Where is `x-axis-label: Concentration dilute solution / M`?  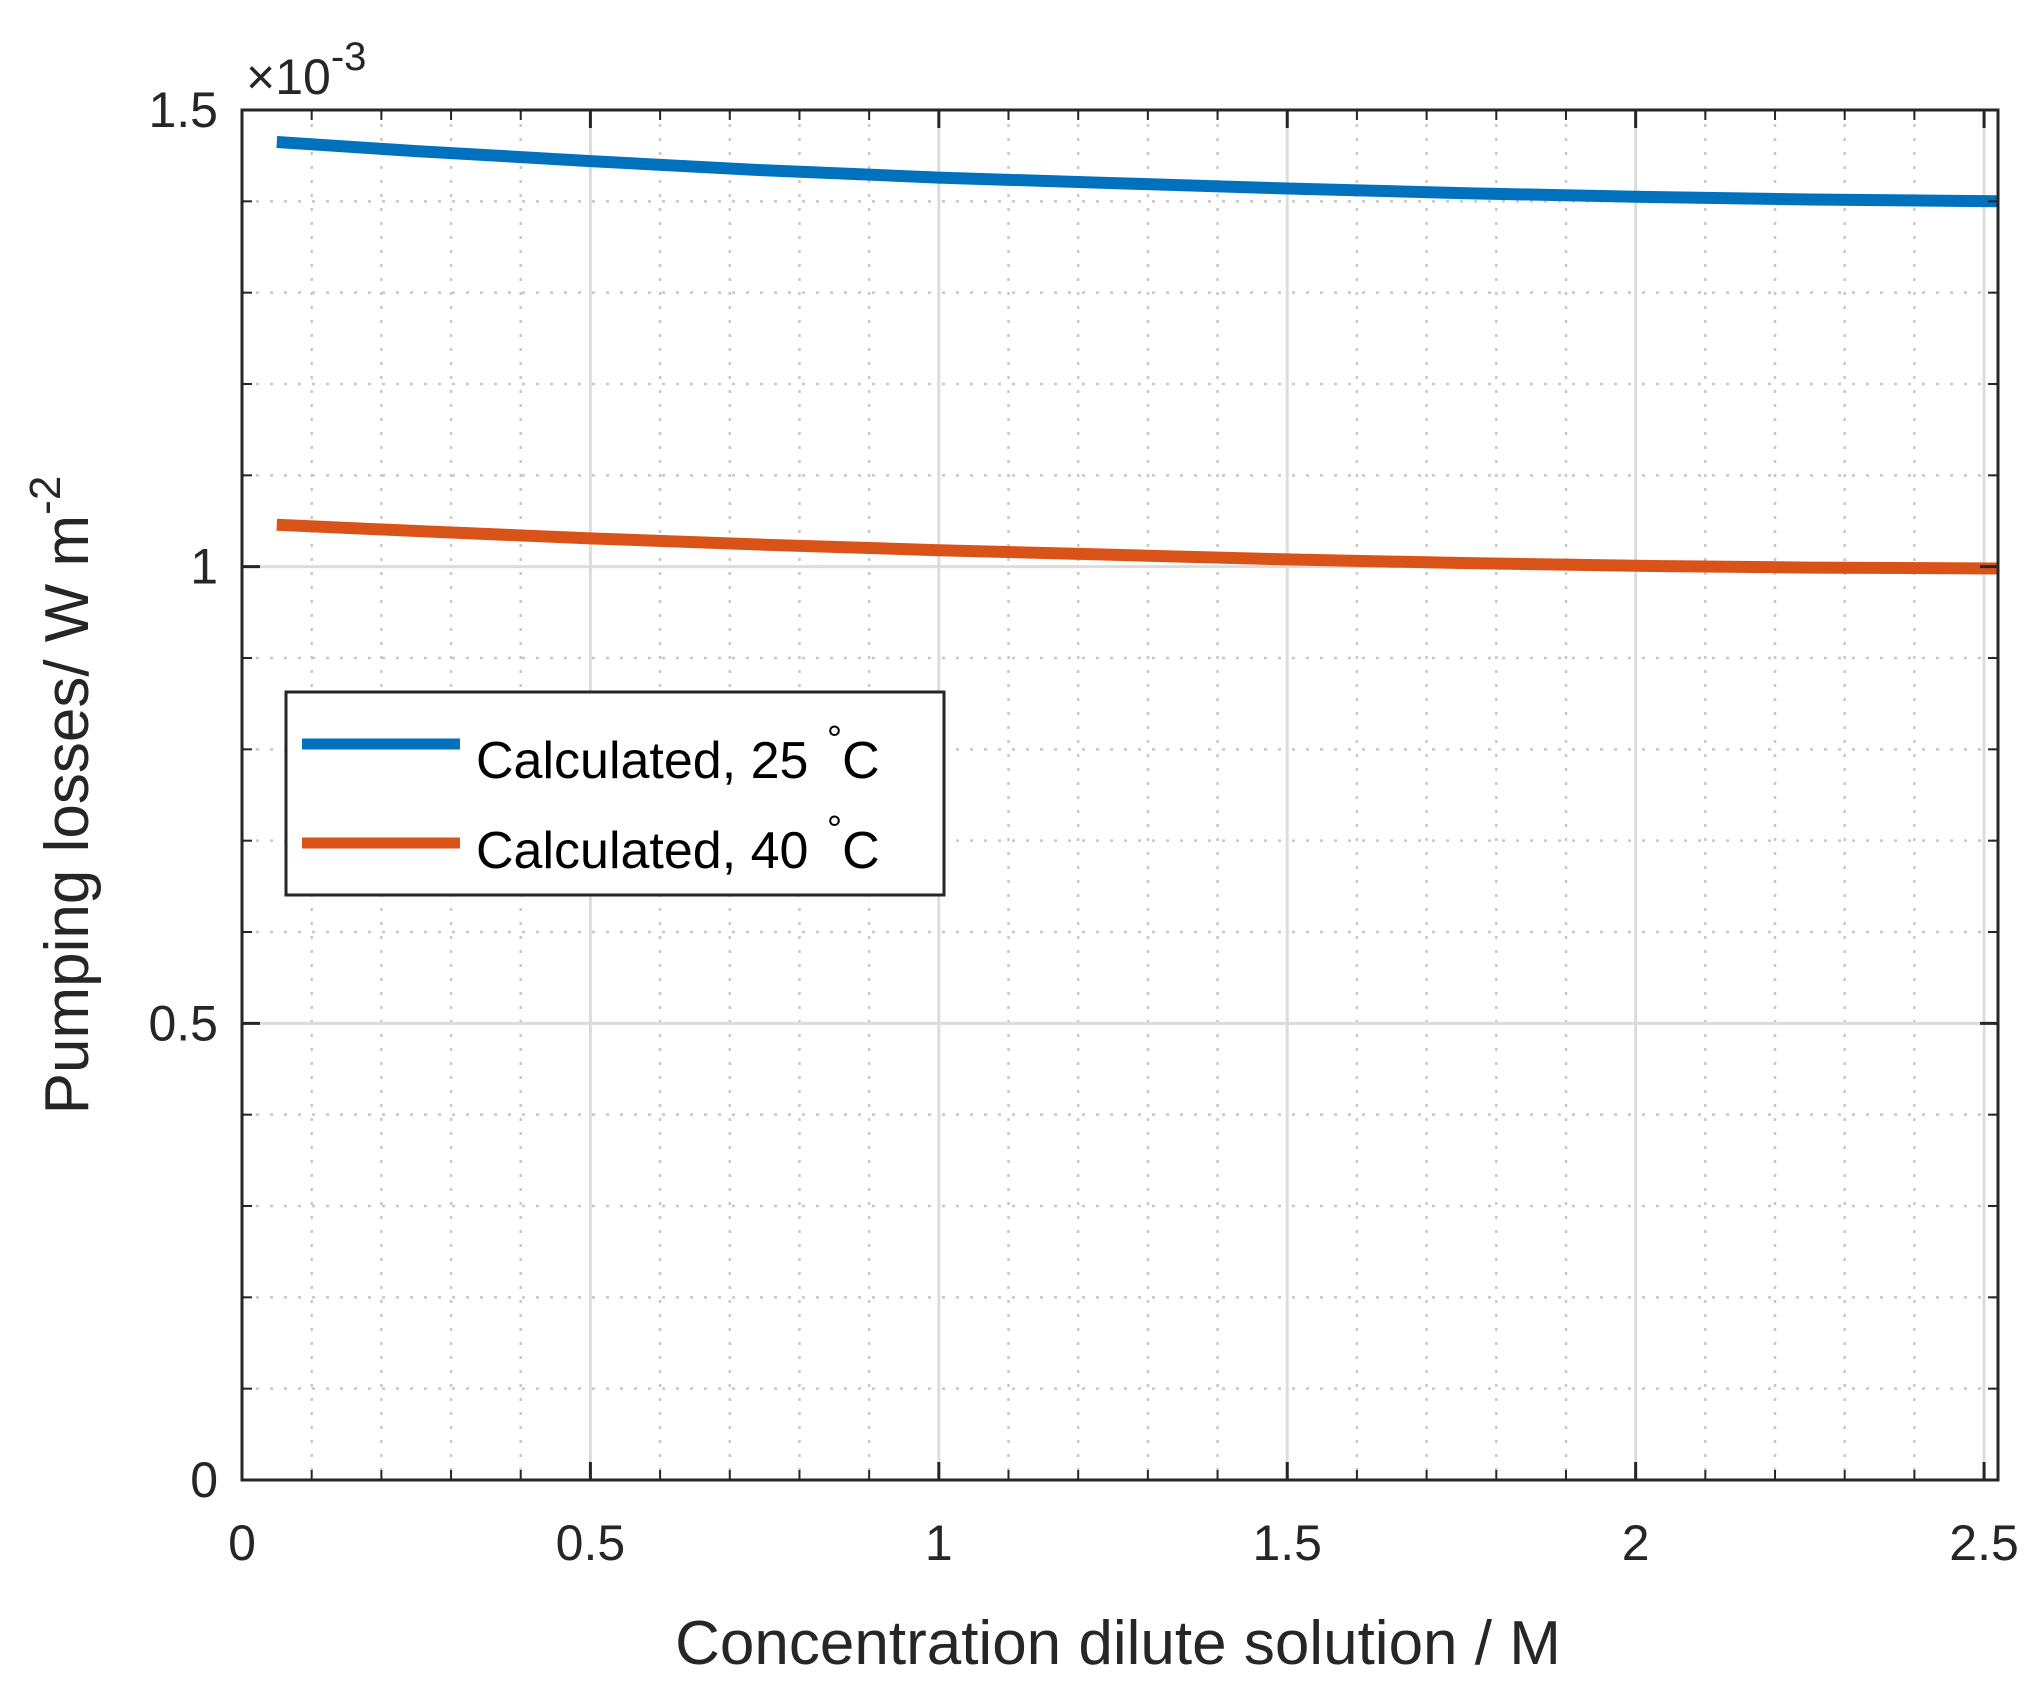 x-axis-label: Concentration dilute solution / M is located at coordinates (1118, 1643).